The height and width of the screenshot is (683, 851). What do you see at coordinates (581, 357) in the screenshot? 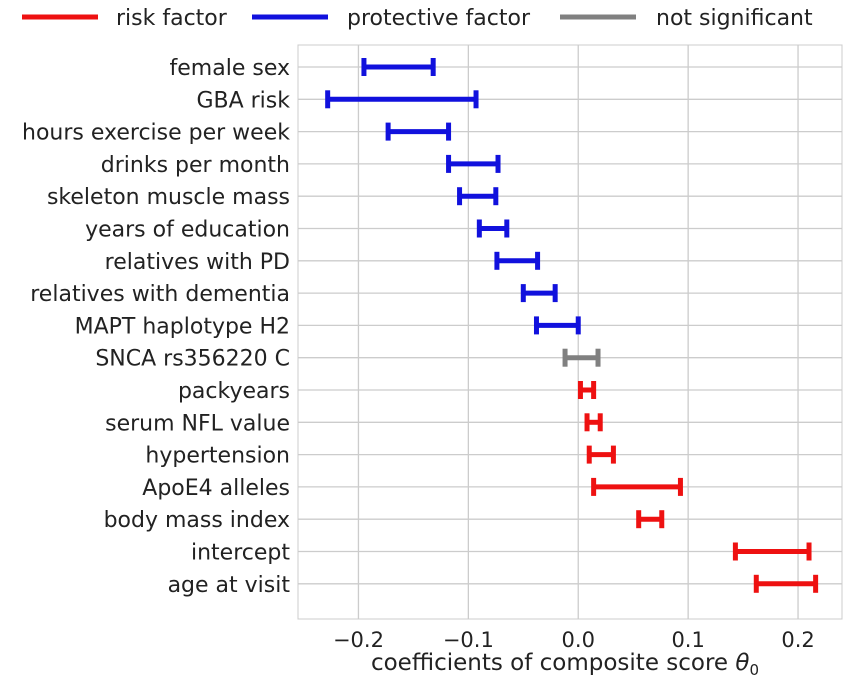
I see `interval-snca-rs356220-c` at bounding box center [581, 357].